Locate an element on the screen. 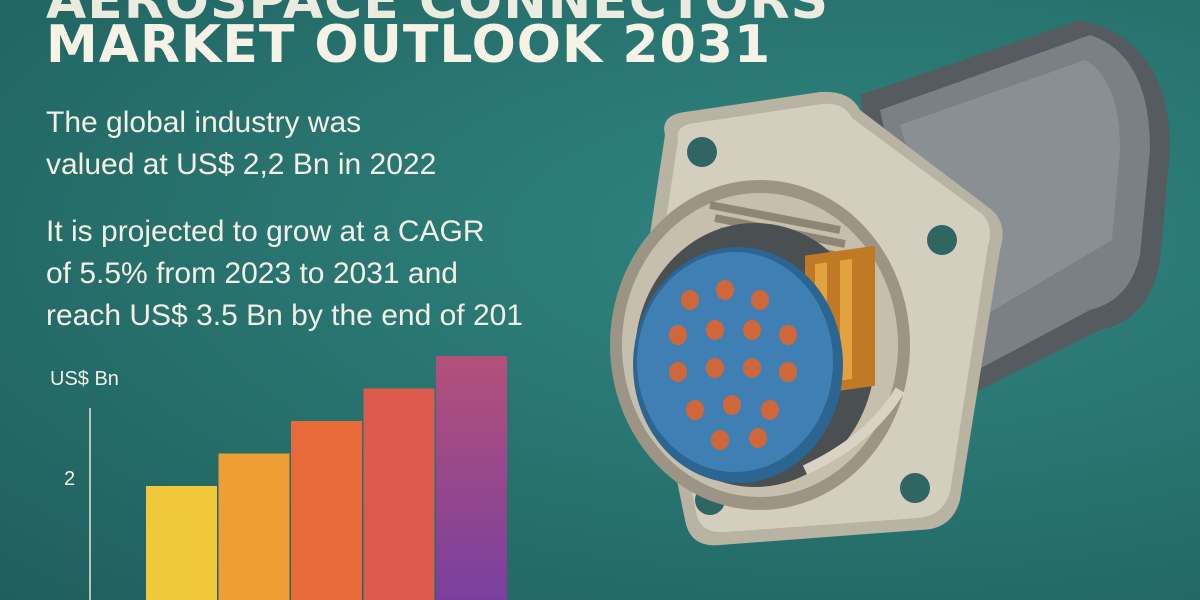 This screenshot has height=600, width=1200. connector-insert is located at coordinates (738, 365).